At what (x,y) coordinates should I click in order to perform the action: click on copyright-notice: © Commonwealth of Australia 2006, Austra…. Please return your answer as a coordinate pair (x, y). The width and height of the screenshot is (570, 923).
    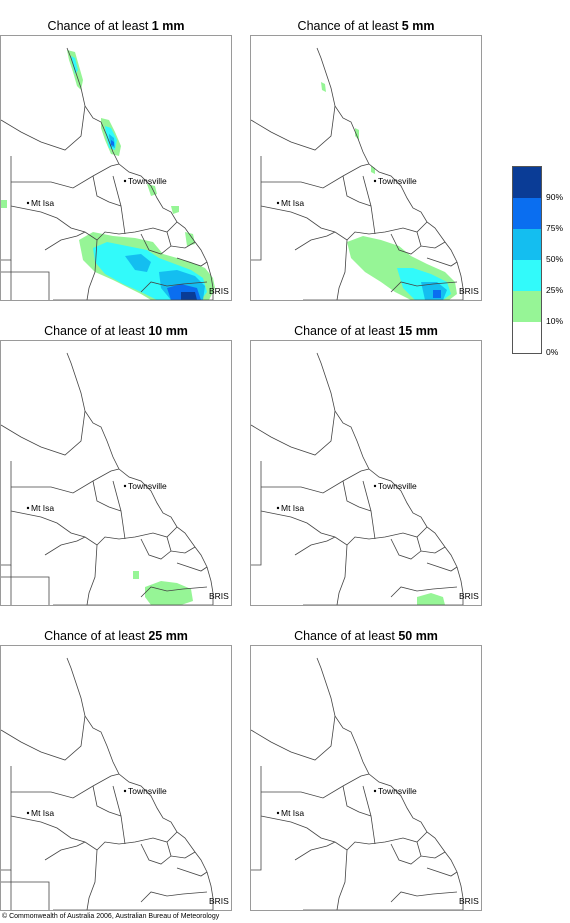
    Looking at the image, I should click on (111, 916).